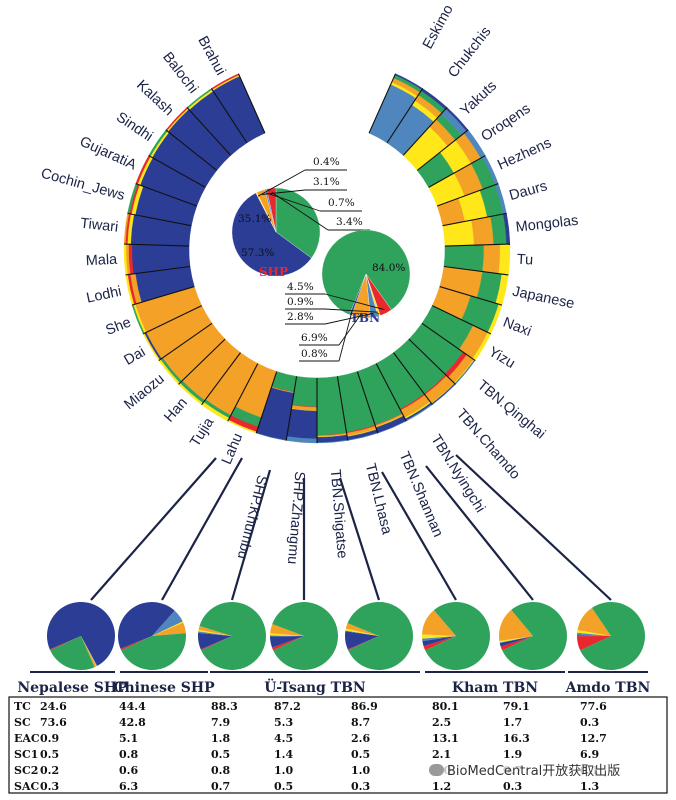 The height and width of the screenshot is (800, 676). I want to click on ring-population-tbn-nyingchi, so click(404, 387).